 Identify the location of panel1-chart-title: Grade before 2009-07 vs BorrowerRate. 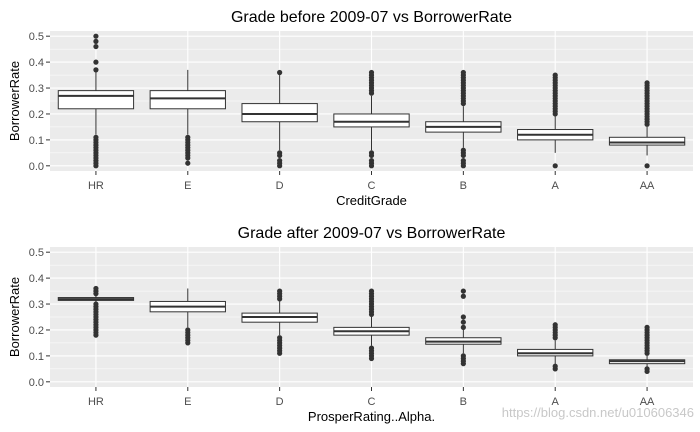
(371, 17).